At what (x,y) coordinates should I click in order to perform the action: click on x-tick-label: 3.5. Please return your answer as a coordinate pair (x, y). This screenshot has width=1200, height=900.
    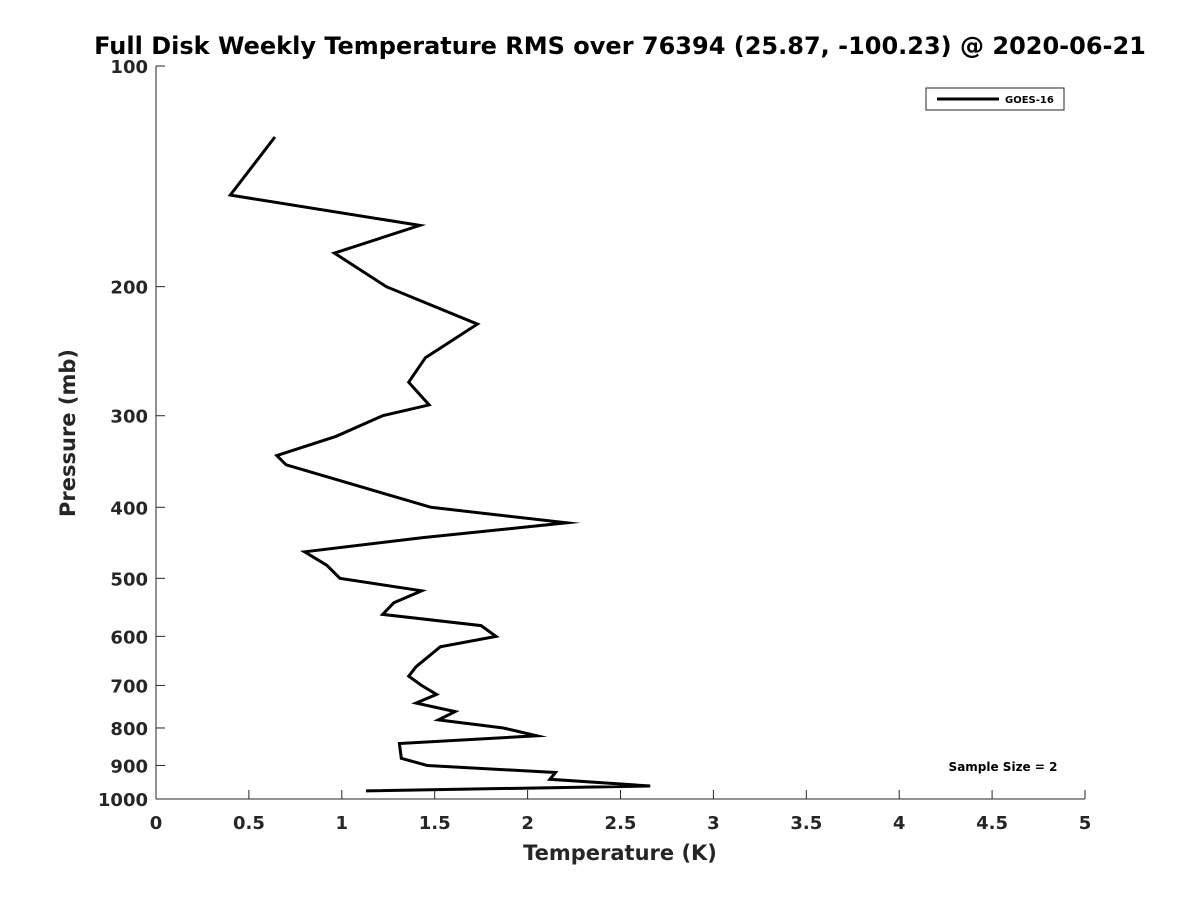
    Looking at the image, I should click on (806, 823).